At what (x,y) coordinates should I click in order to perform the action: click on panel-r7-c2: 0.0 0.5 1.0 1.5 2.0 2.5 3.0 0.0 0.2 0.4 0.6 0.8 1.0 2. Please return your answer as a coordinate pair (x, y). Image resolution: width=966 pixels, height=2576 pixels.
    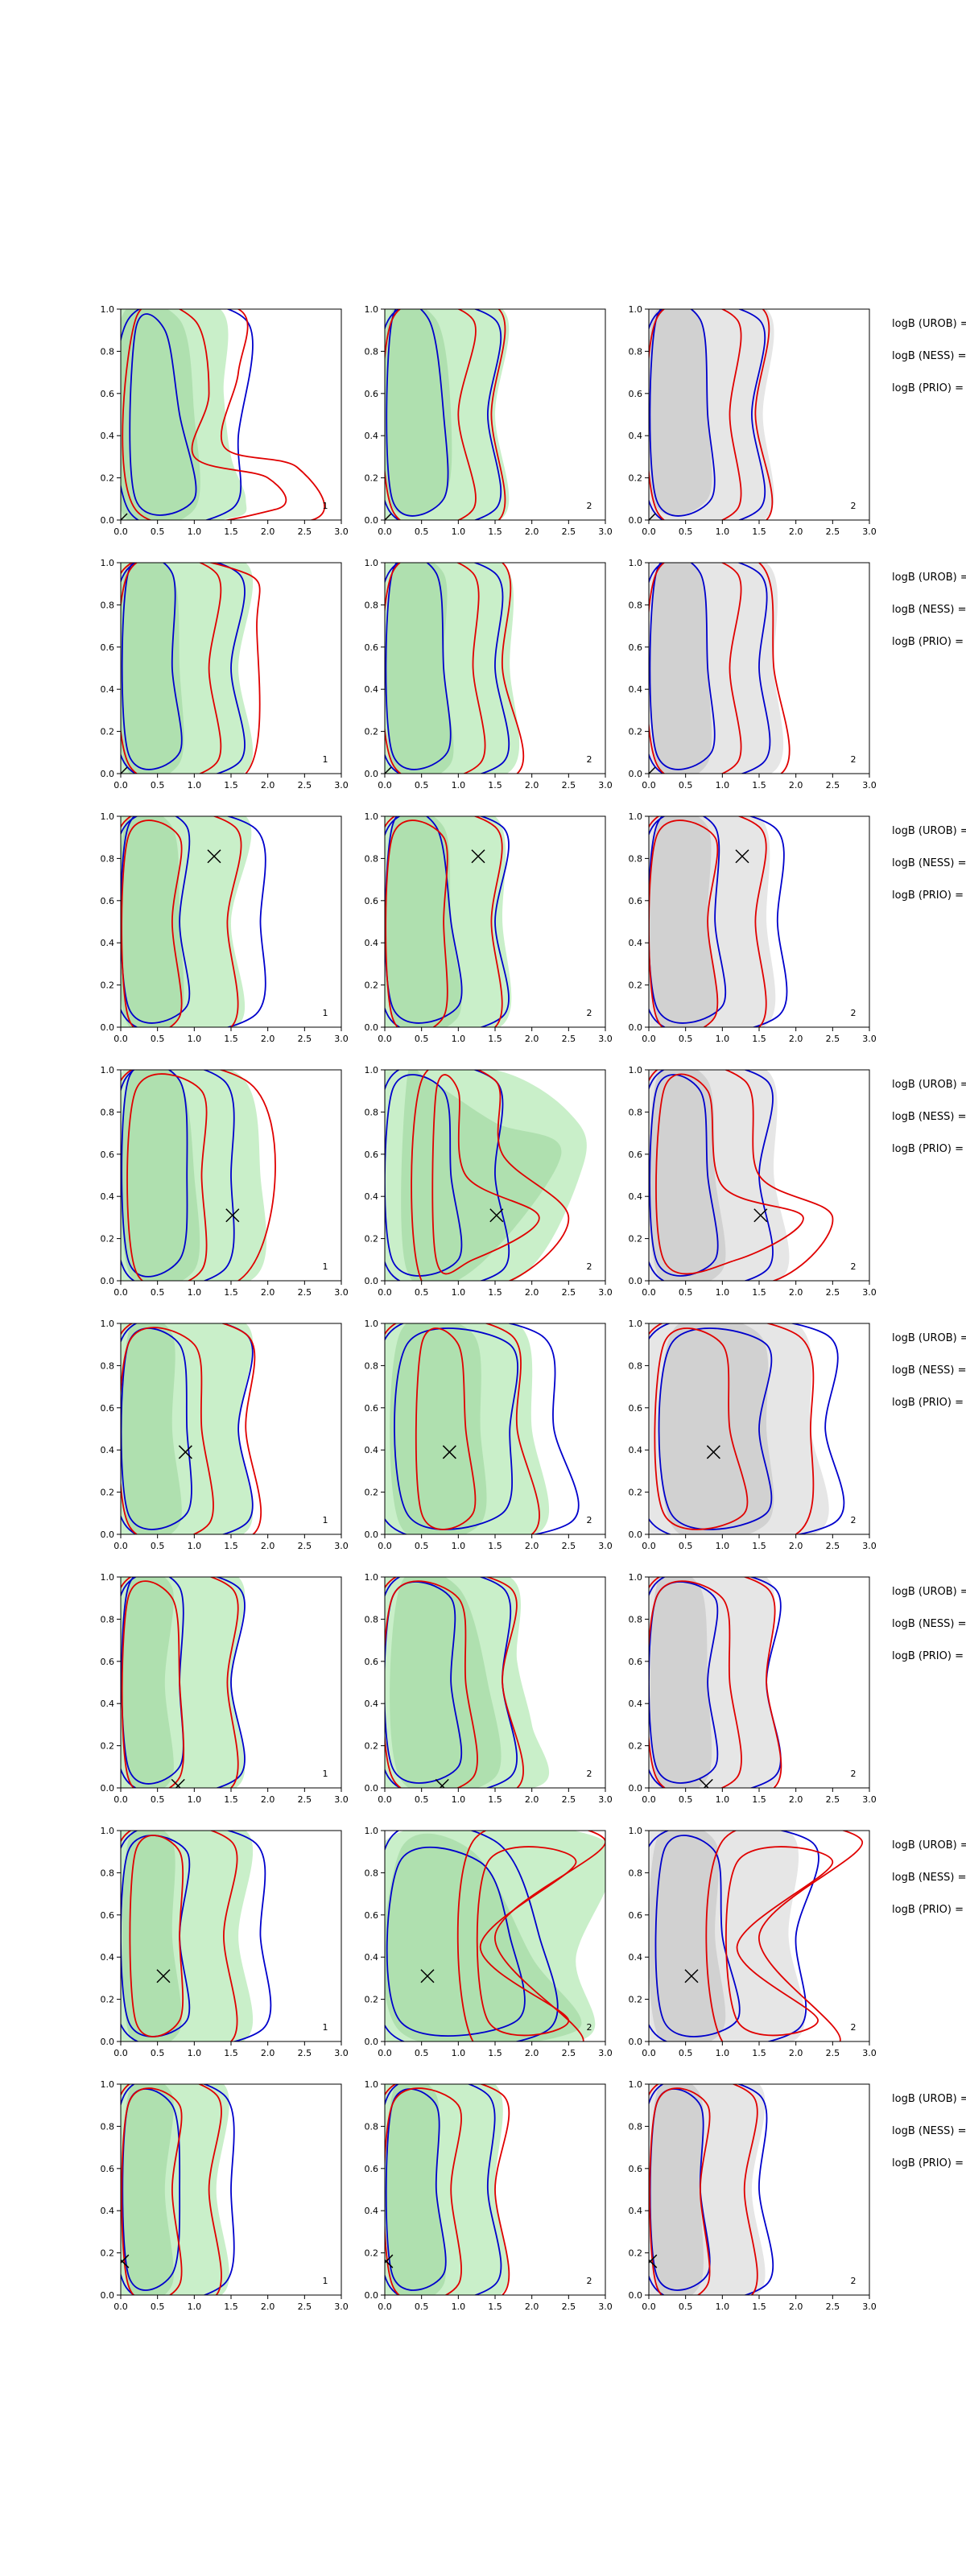
    Looking at the image, I should click on (489, 1942).